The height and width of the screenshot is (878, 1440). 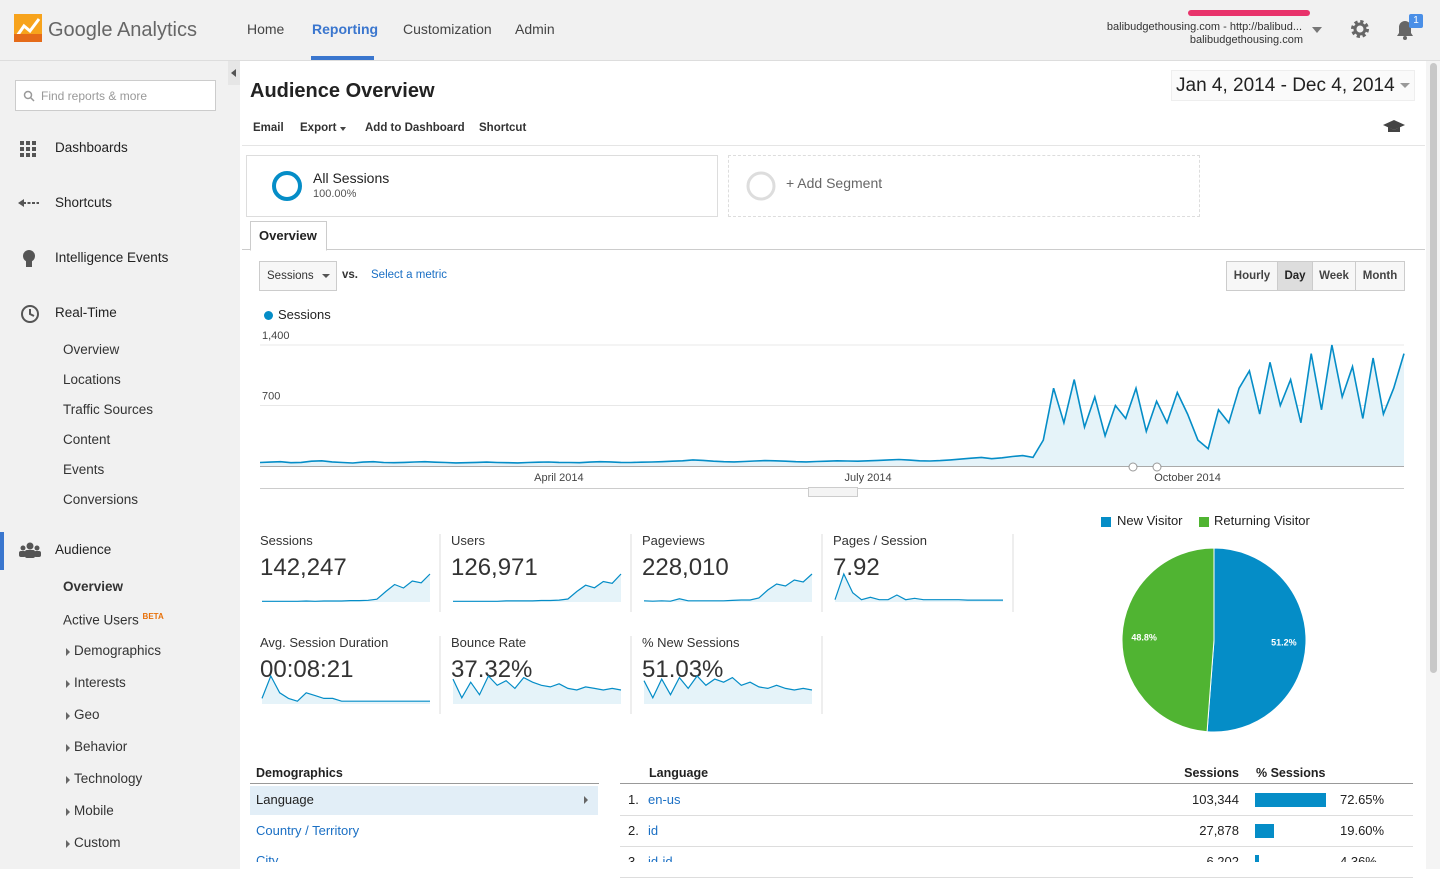 I want to click on legend-dot, so click(x=268, y=315).